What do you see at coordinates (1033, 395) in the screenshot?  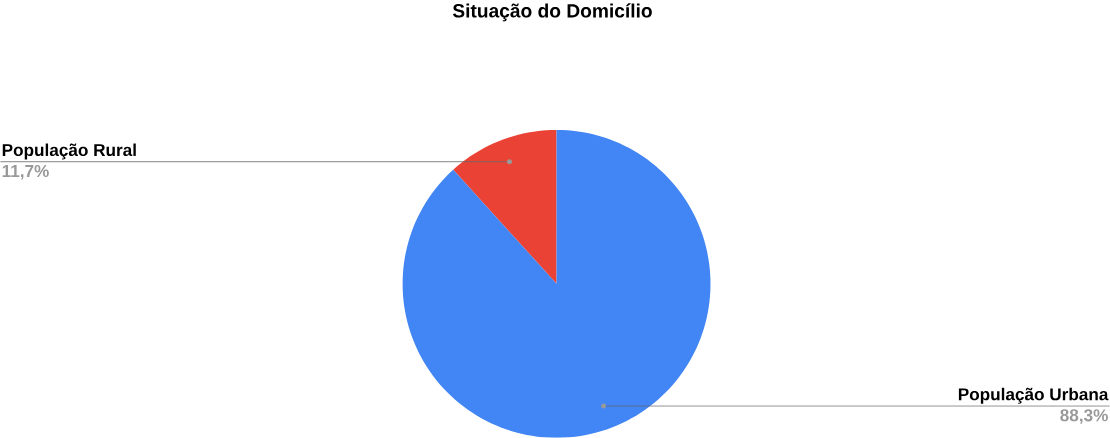 I see `slice-label: População Urbana` at bounding box center [1033, 395].